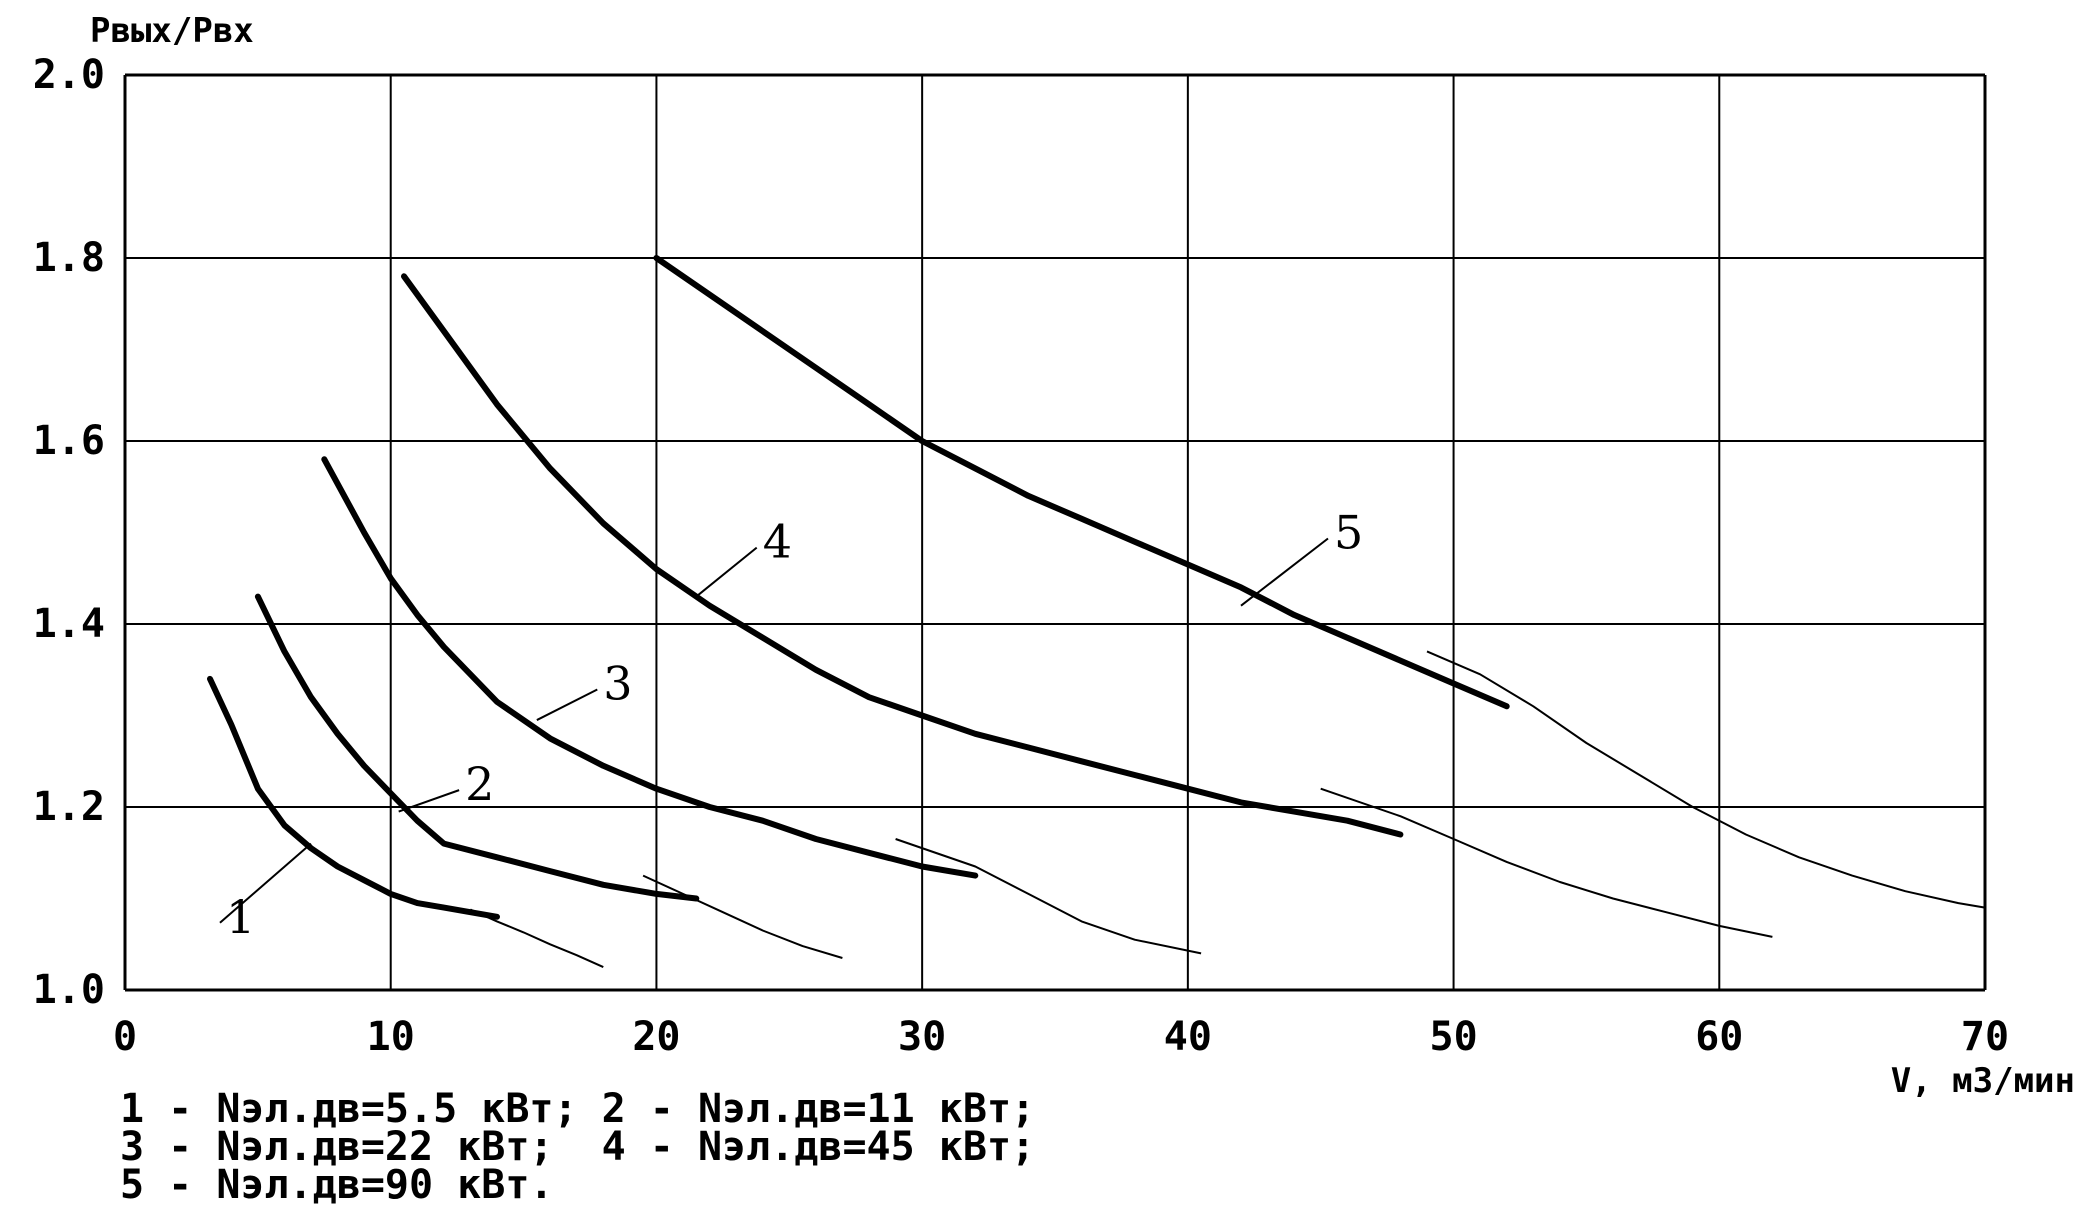 This screenshot has width=2088, height=1224. I want to click on series-1-line, so click(353, 797).